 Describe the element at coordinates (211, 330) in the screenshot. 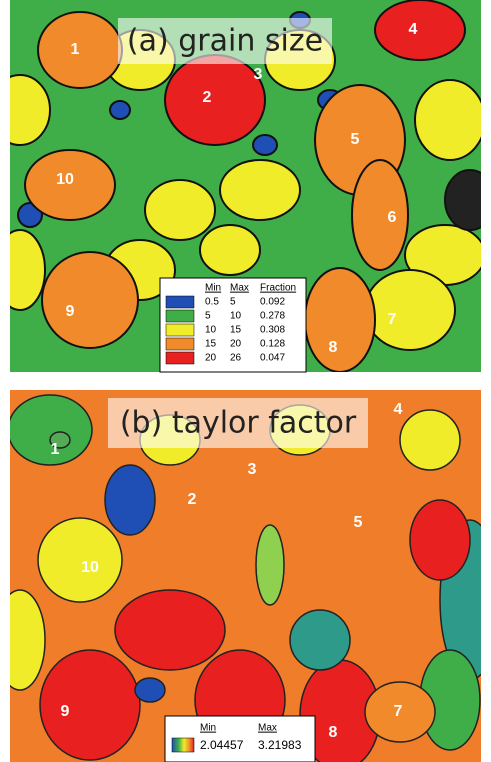

I see `legend-min: 10` at that location.